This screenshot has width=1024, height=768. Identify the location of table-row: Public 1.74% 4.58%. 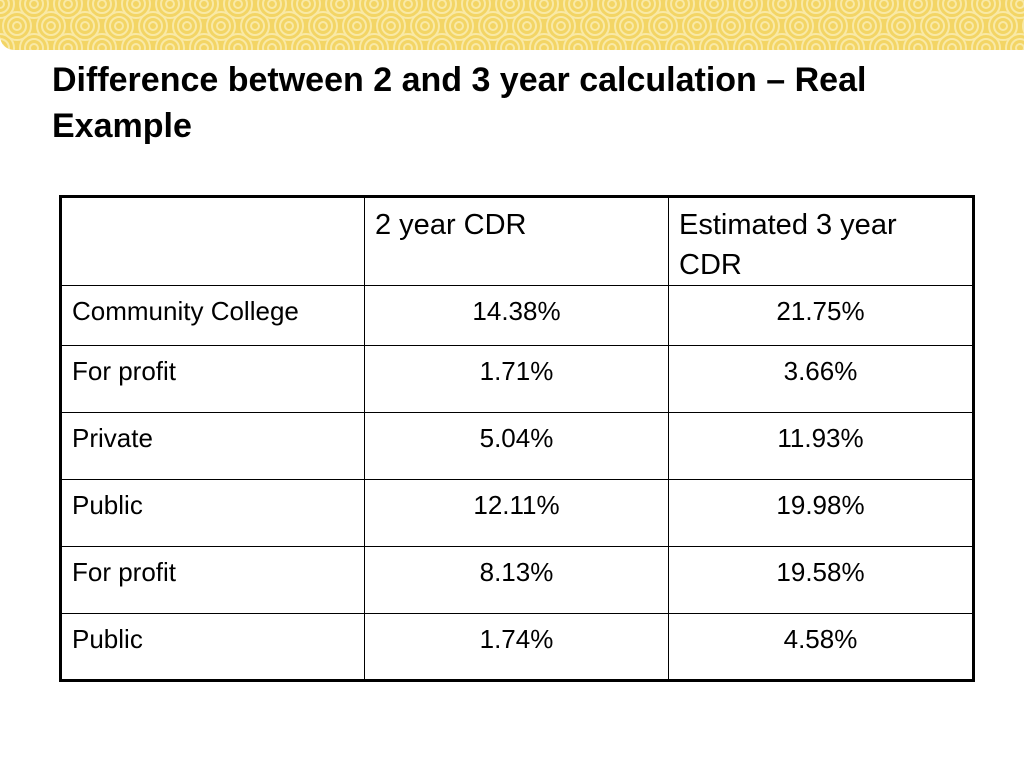
(517, 647).